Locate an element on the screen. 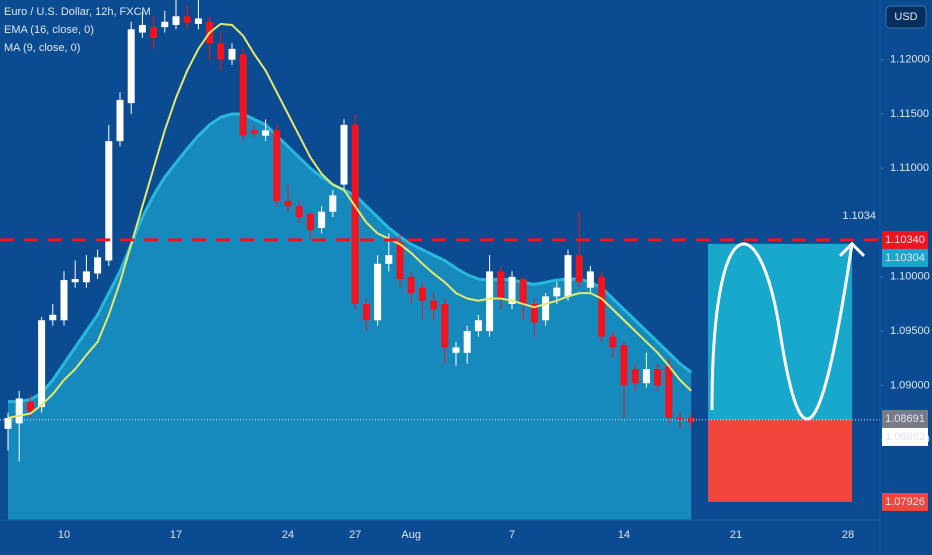  price-label: 1.10304 is located at coordinates (905, 258).